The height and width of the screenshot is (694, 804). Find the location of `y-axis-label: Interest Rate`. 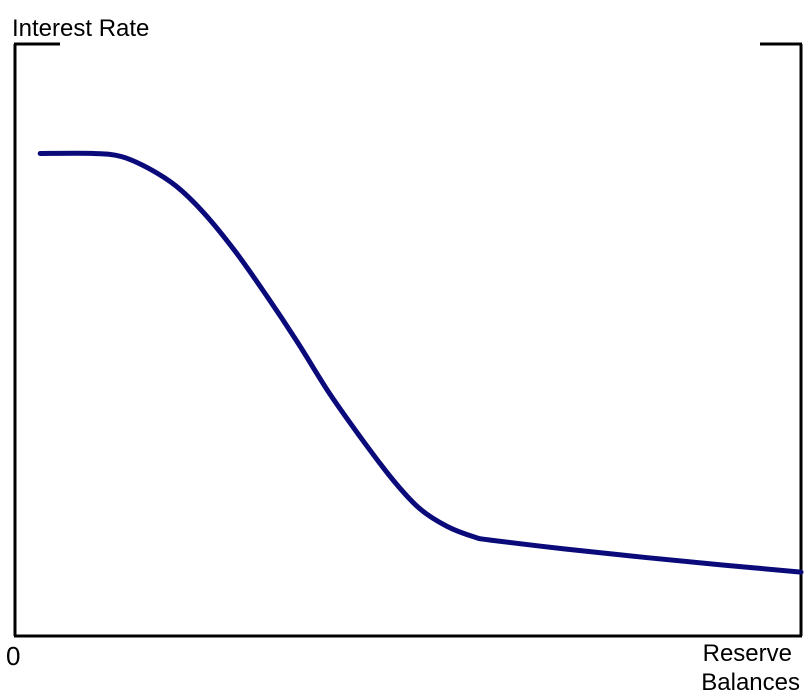

y-axis-label: Interest Rate is located at coordinates (80, 28).